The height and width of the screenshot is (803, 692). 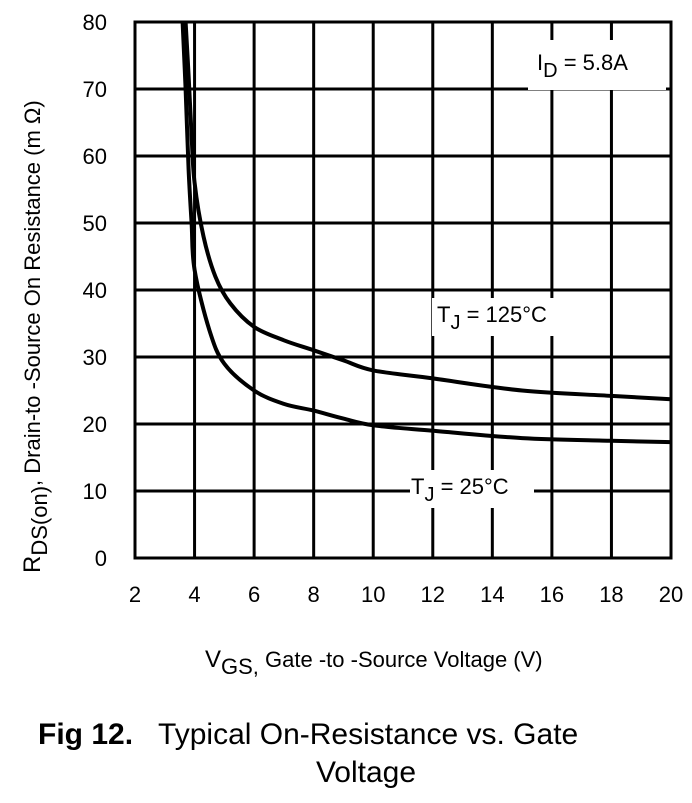 What do you see at coordinates (552, 594) in the screenshot?
I see `x-tick-label: 16` at bounding box center [552, 594].